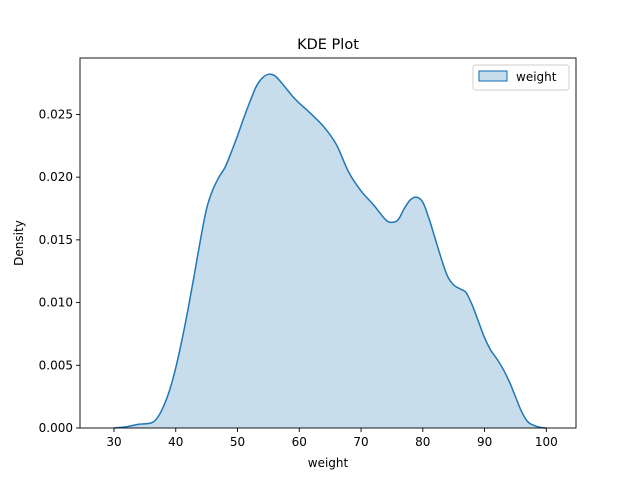  I want to click on x-tick-label: 30, so click(113, 442).